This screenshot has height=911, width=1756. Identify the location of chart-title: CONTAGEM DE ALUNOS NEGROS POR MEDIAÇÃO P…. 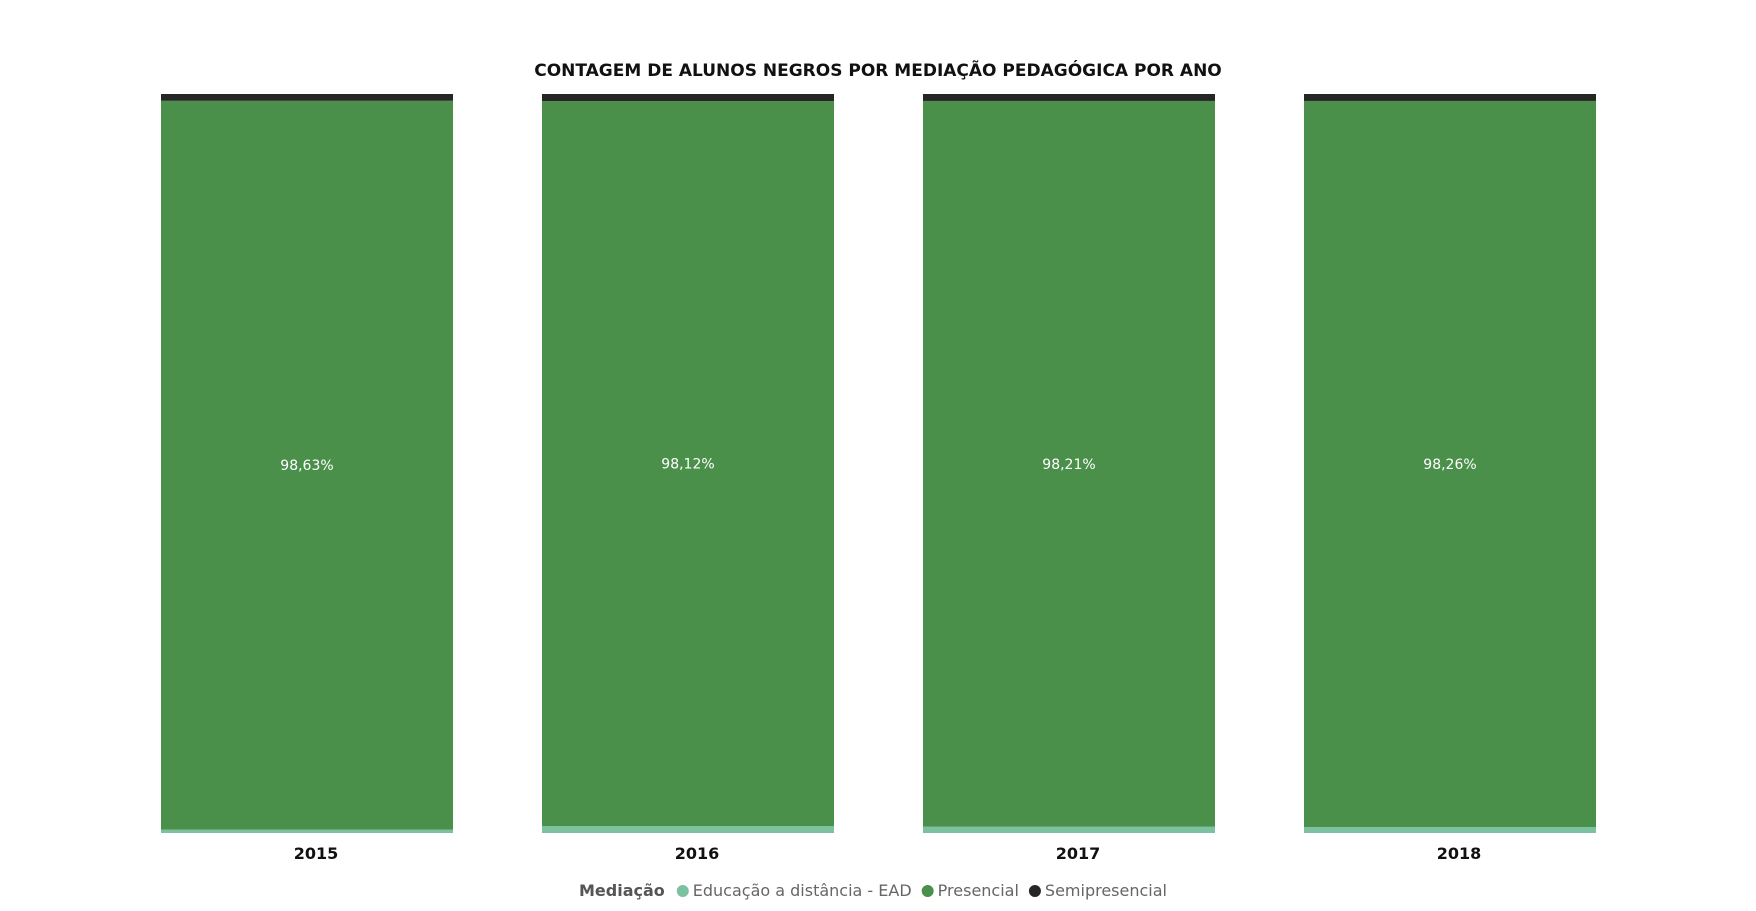
(878, 69).